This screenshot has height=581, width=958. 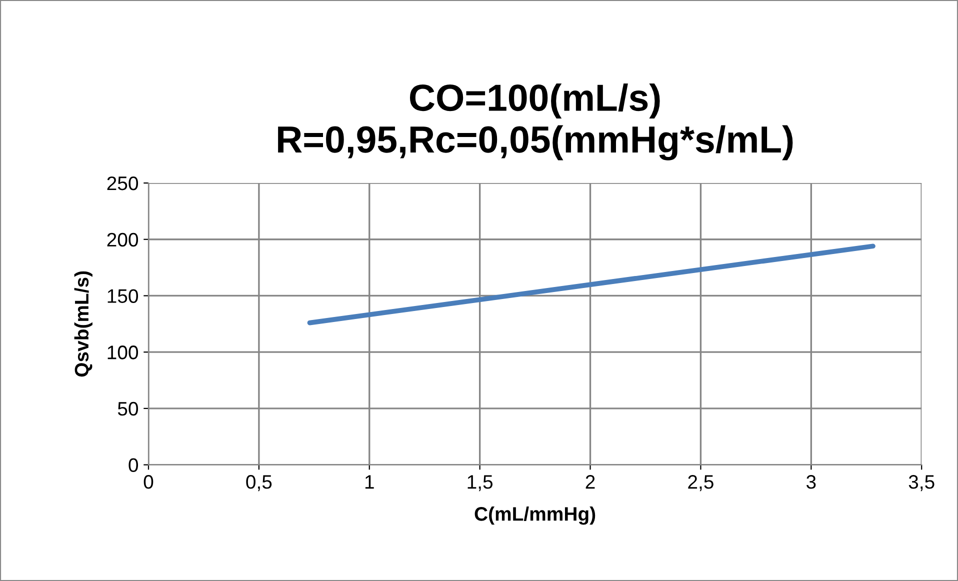 I want to click on y-tick-label: 150, so click(x=123, y=296).